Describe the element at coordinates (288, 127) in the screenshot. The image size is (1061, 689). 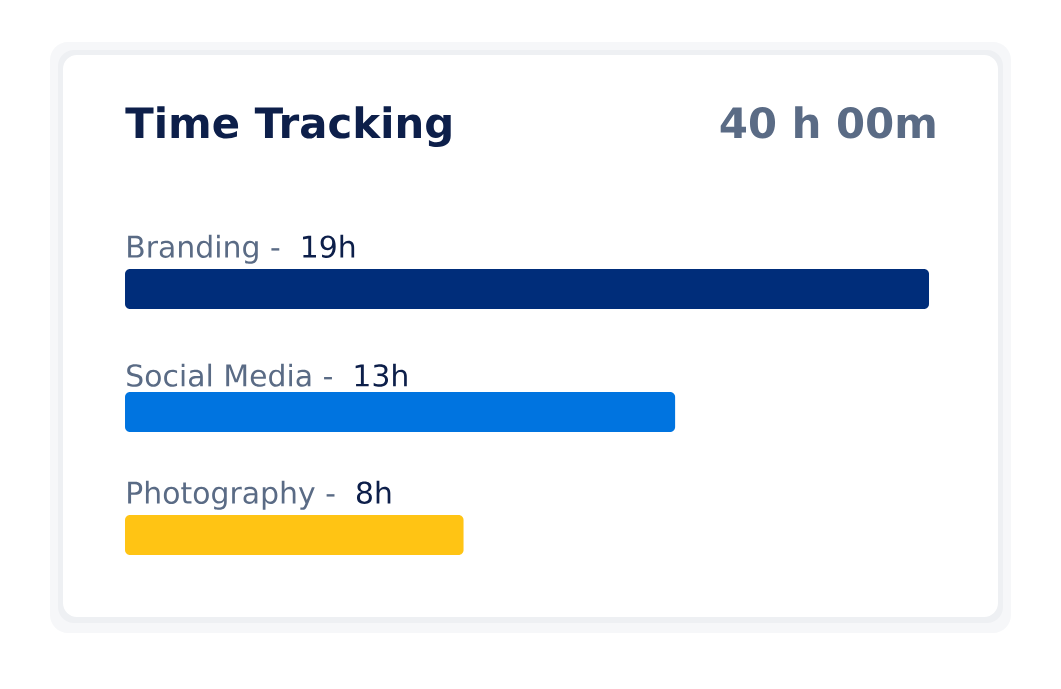
I see `chart-title: Time Tracking` at that location.